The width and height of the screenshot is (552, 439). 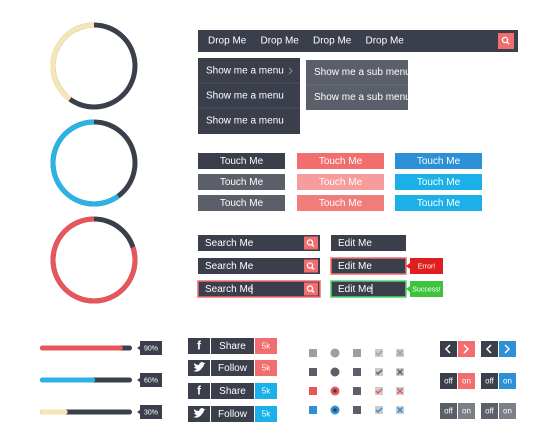 I want to click on menu-bar, so click(x=358, y=41).